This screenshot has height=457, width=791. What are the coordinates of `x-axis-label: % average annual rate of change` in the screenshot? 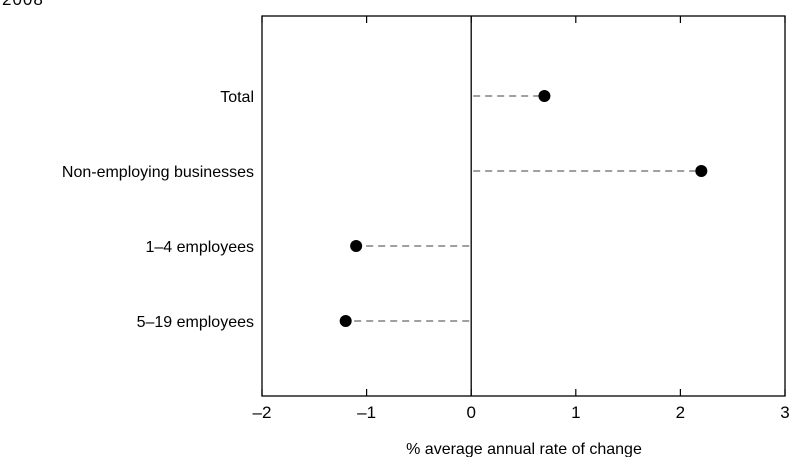 It's located at (524, 449).